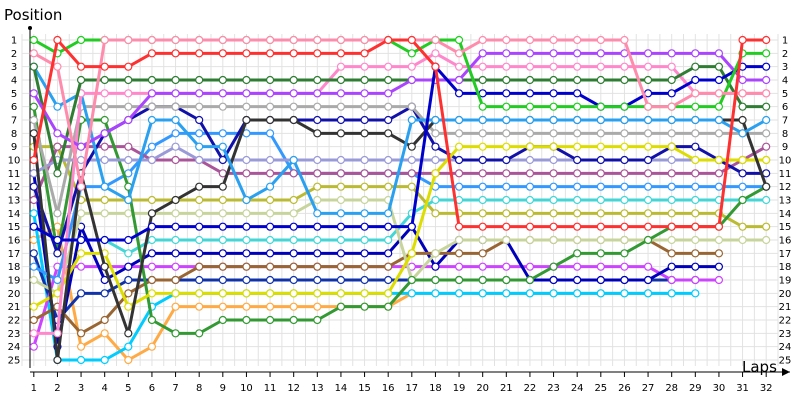 This screenshot has height=405, width=800. What do you see at coordinates (785, 321) in the screenshot?
I see `y-tick-label-right: 22` at bounding box center [785, 321].